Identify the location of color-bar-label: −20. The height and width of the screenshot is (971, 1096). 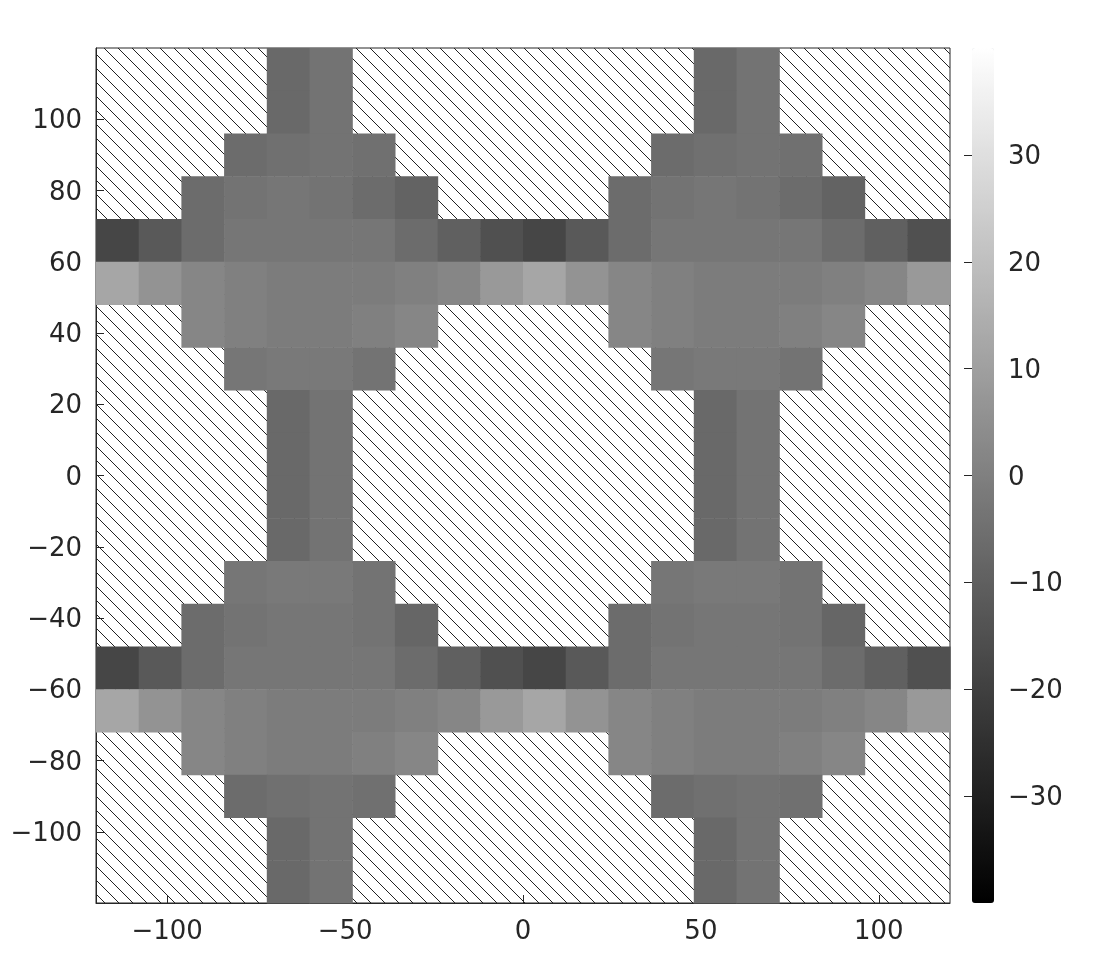
(1035, 689).